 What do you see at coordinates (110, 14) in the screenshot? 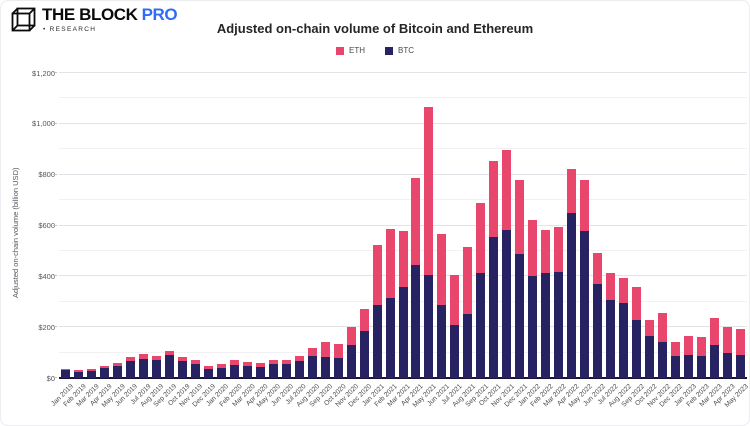
I see `brand-name: THE BLOCK PRO` at bounding box center [110, 14].